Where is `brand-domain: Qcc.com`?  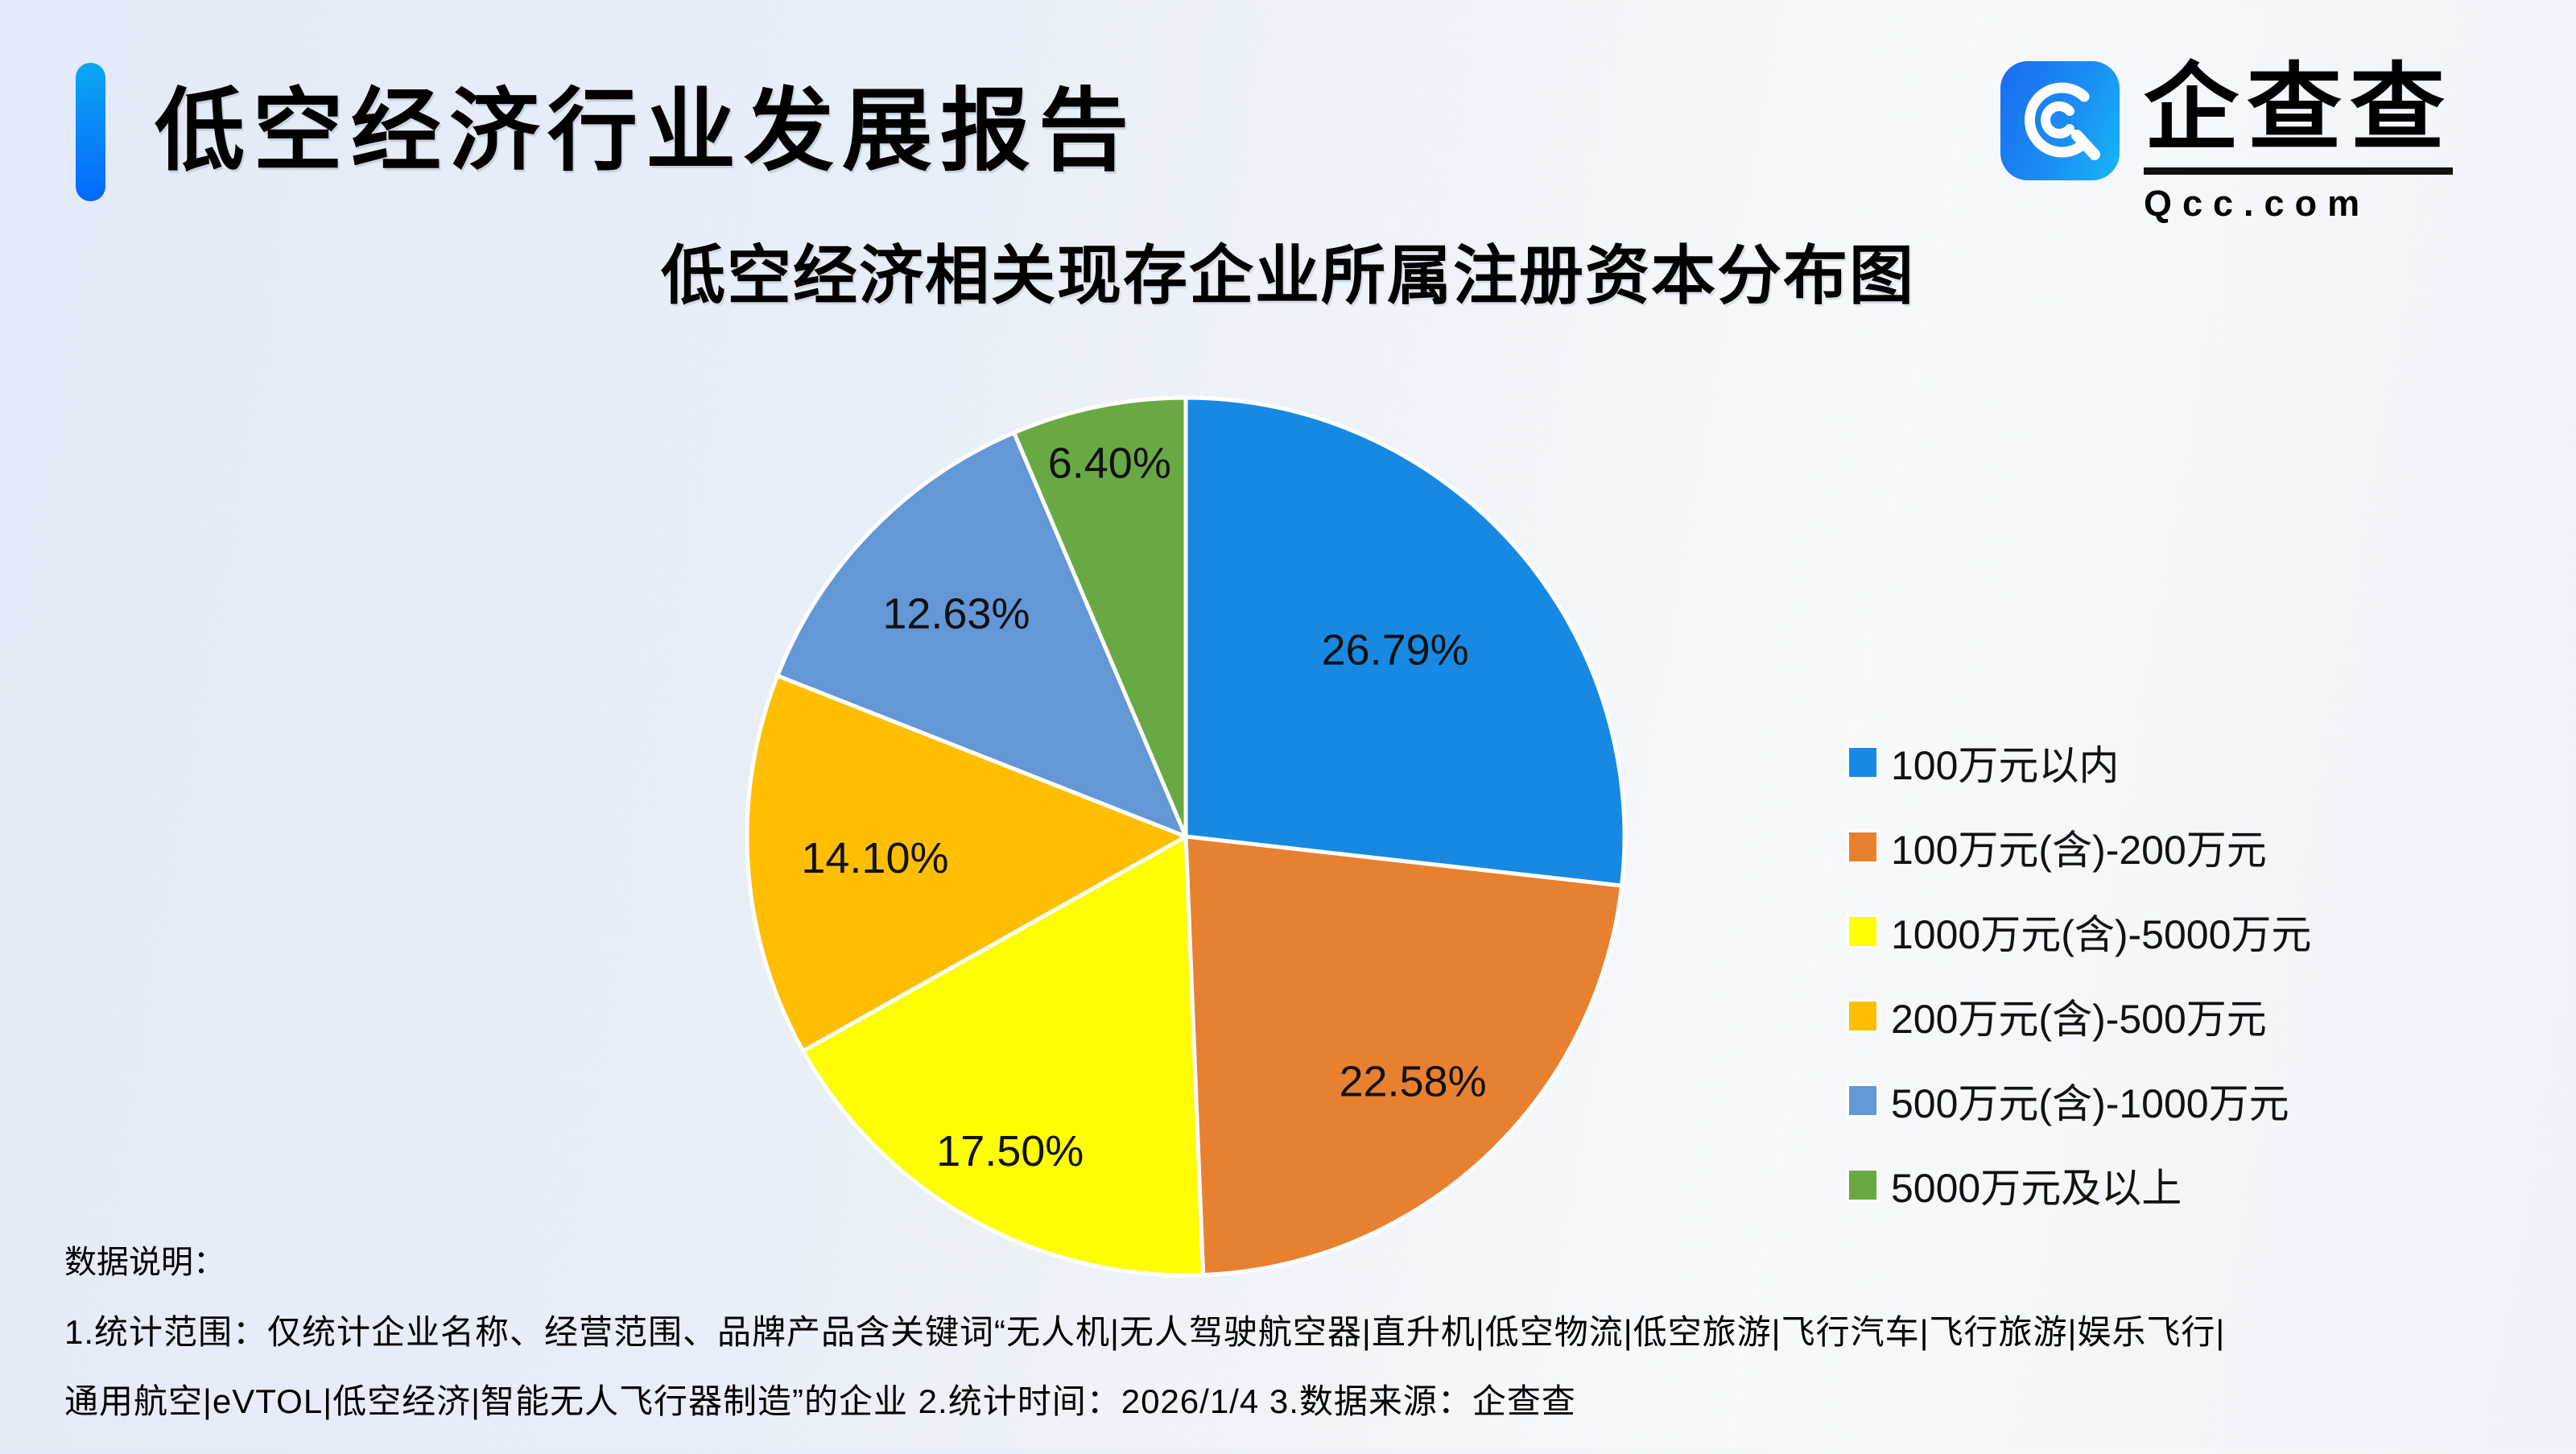 brand-domain: Qcc.com is located at coordinates (2257, 203).